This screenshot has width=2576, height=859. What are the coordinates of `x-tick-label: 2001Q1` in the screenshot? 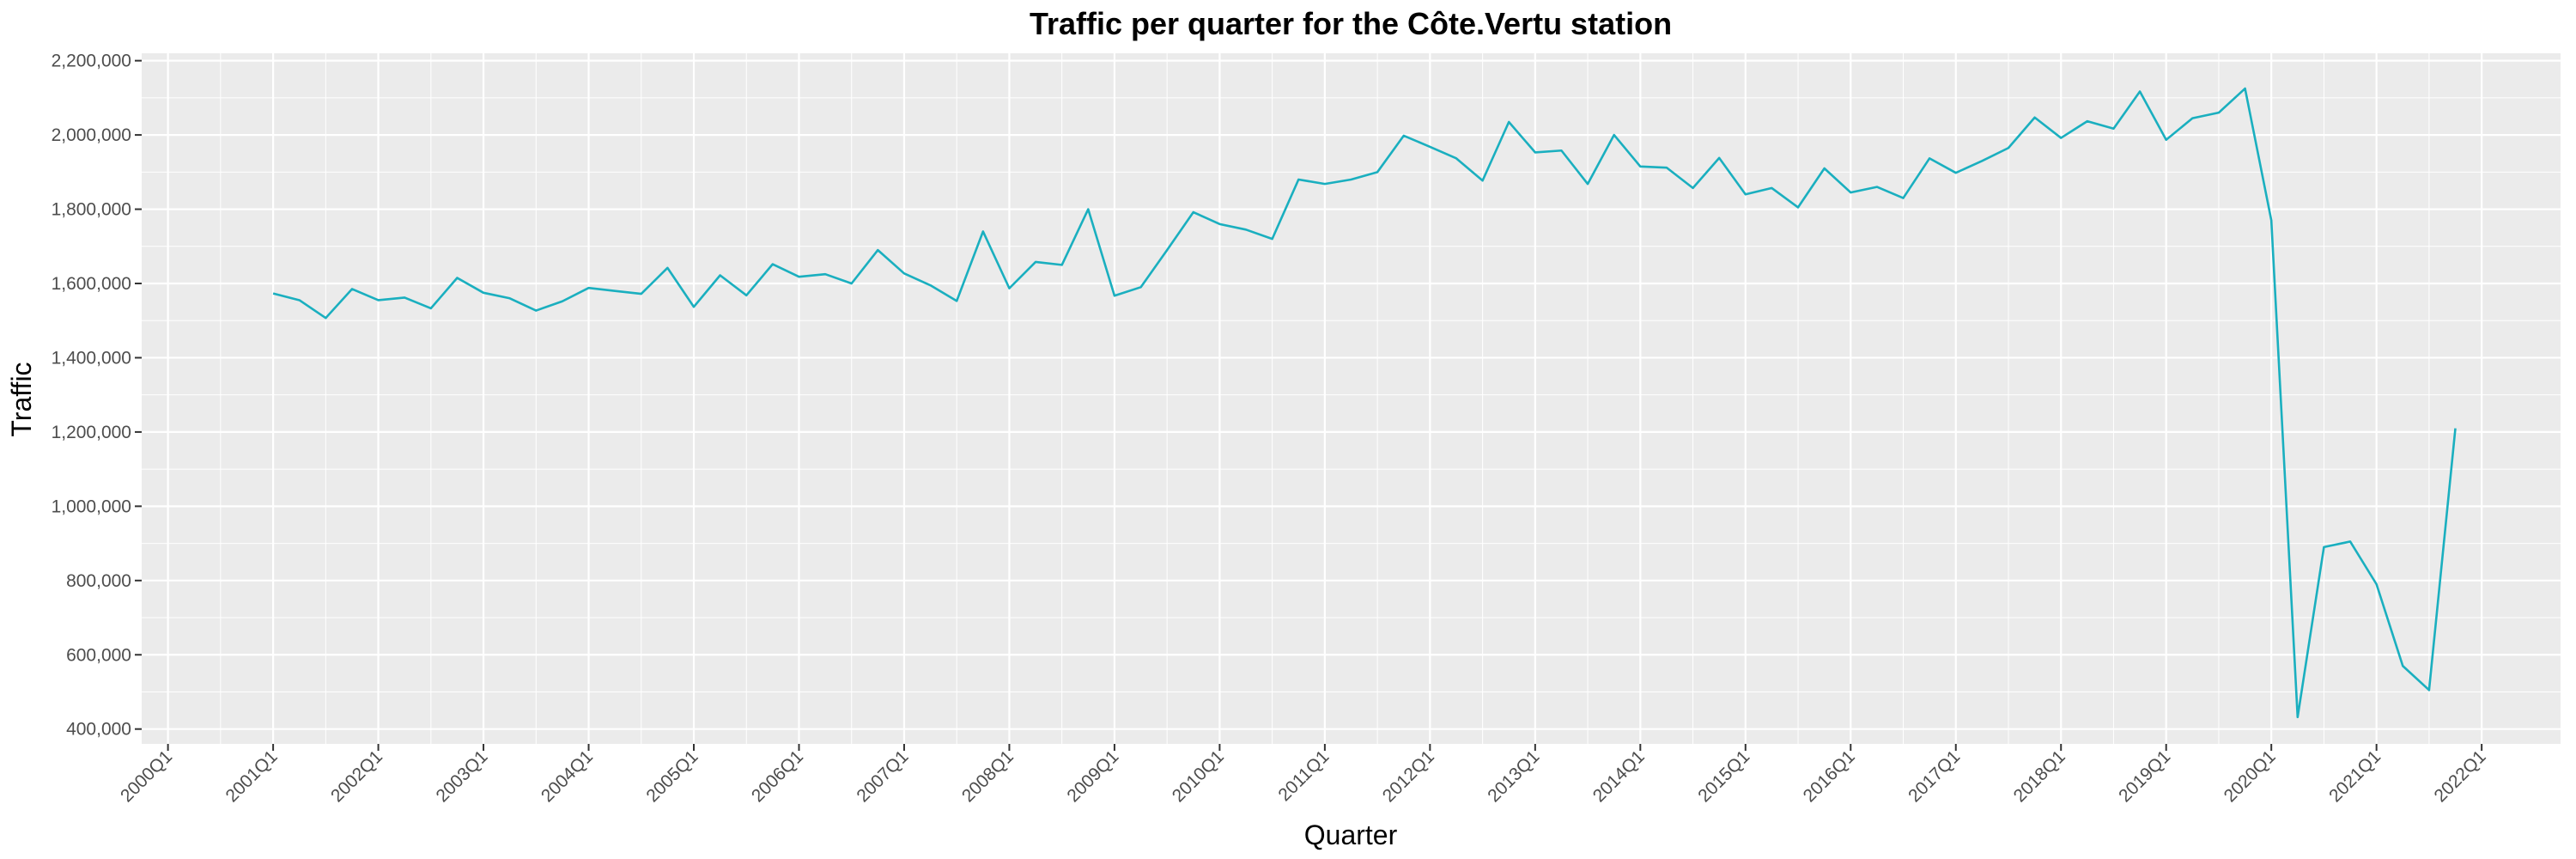 It's located at (252, 776).